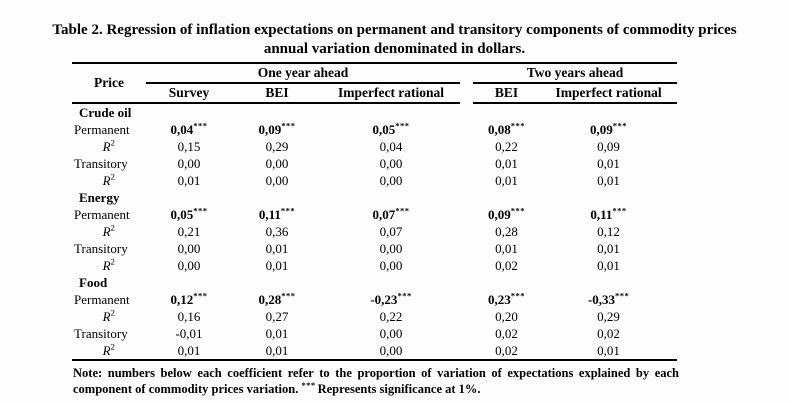 The image size is (789, 403). What do you see at coordinates (189, 231) in the screenshot?
I see `value-cell: 0,21` at bounding box center [189, 231].